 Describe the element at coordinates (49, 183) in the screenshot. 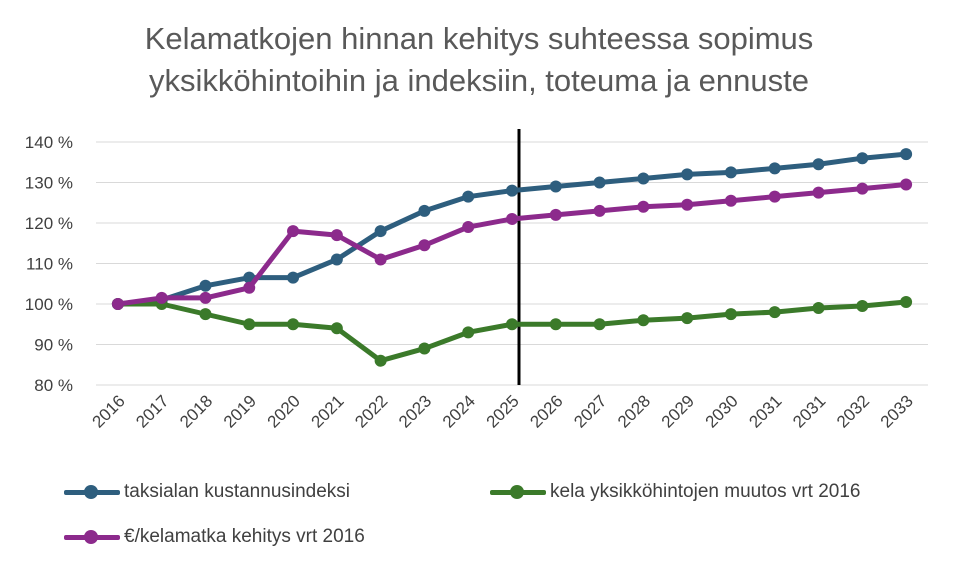

I see `y-tick-label: 130 %` at that location.